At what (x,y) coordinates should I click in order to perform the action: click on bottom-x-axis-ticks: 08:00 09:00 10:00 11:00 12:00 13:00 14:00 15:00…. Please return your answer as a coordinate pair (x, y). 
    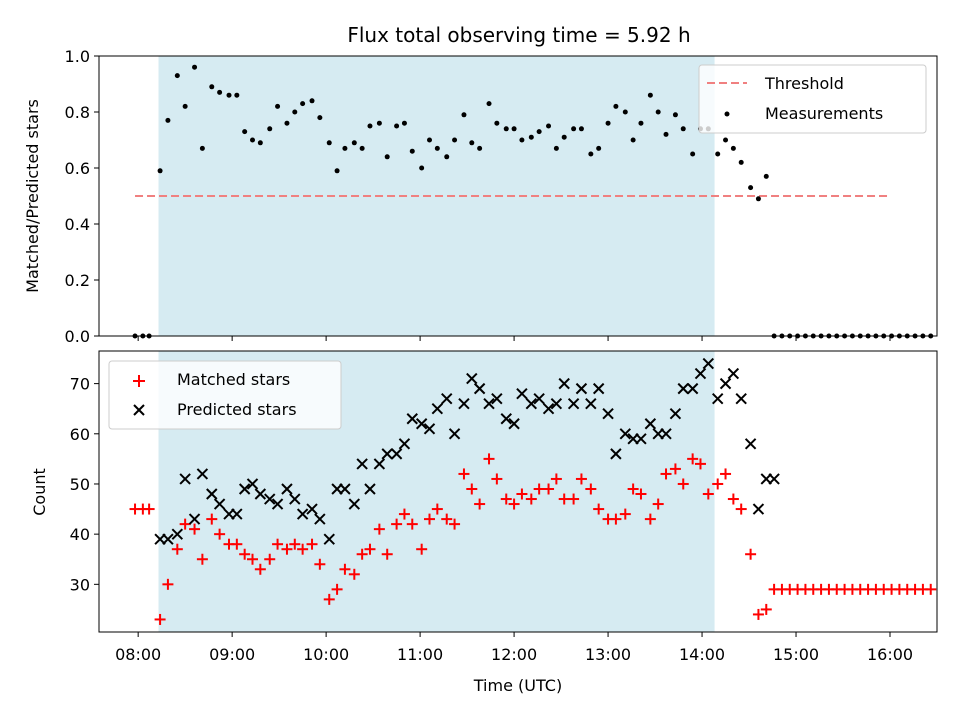
    Looking at the image, I should click on (514, 648).